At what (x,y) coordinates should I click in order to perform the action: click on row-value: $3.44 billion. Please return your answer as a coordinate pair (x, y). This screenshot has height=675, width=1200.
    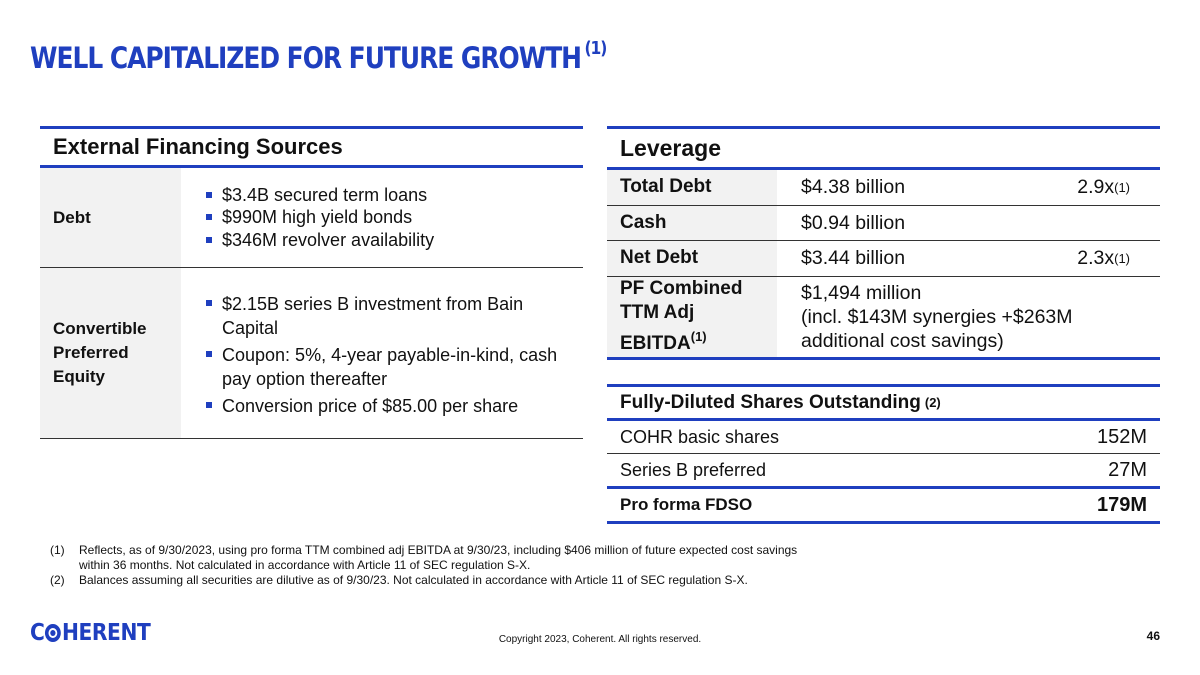
    Looking at the image, I should click on (853, 258).